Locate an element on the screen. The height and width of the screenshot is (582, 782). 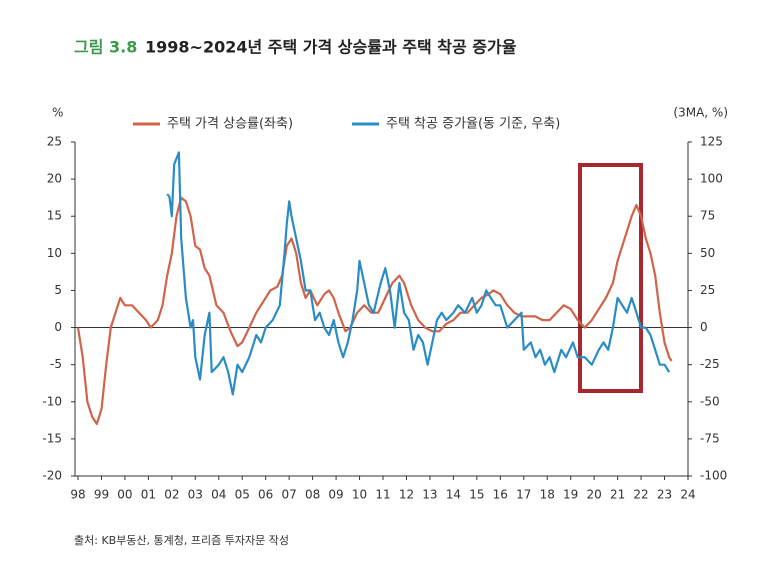
y2-tick-label: -100 is located at coordinates (713, 476).